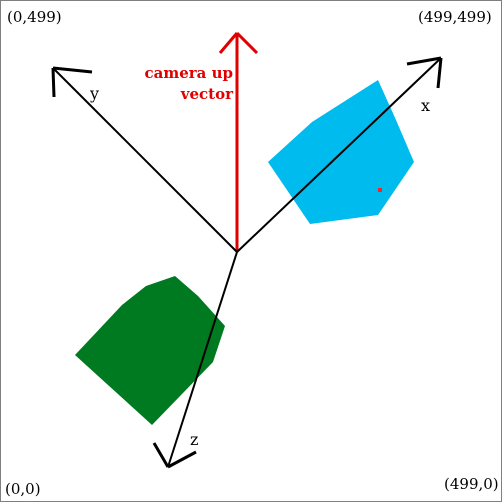 This screenshot has width=502, height=502. I want to click on z-axis, so click(195, 360).